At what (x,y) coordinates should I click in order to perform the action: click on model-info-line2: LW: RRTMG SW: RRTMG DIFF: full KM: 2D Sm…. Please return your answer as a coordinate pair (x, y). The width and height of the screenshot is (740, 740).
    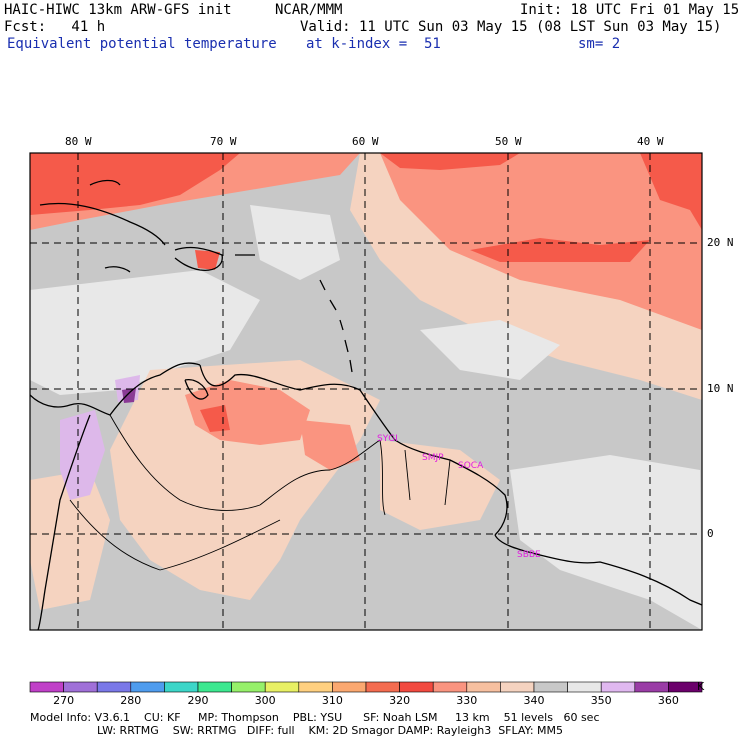
    Looking at the image, I should click on (330, 730).